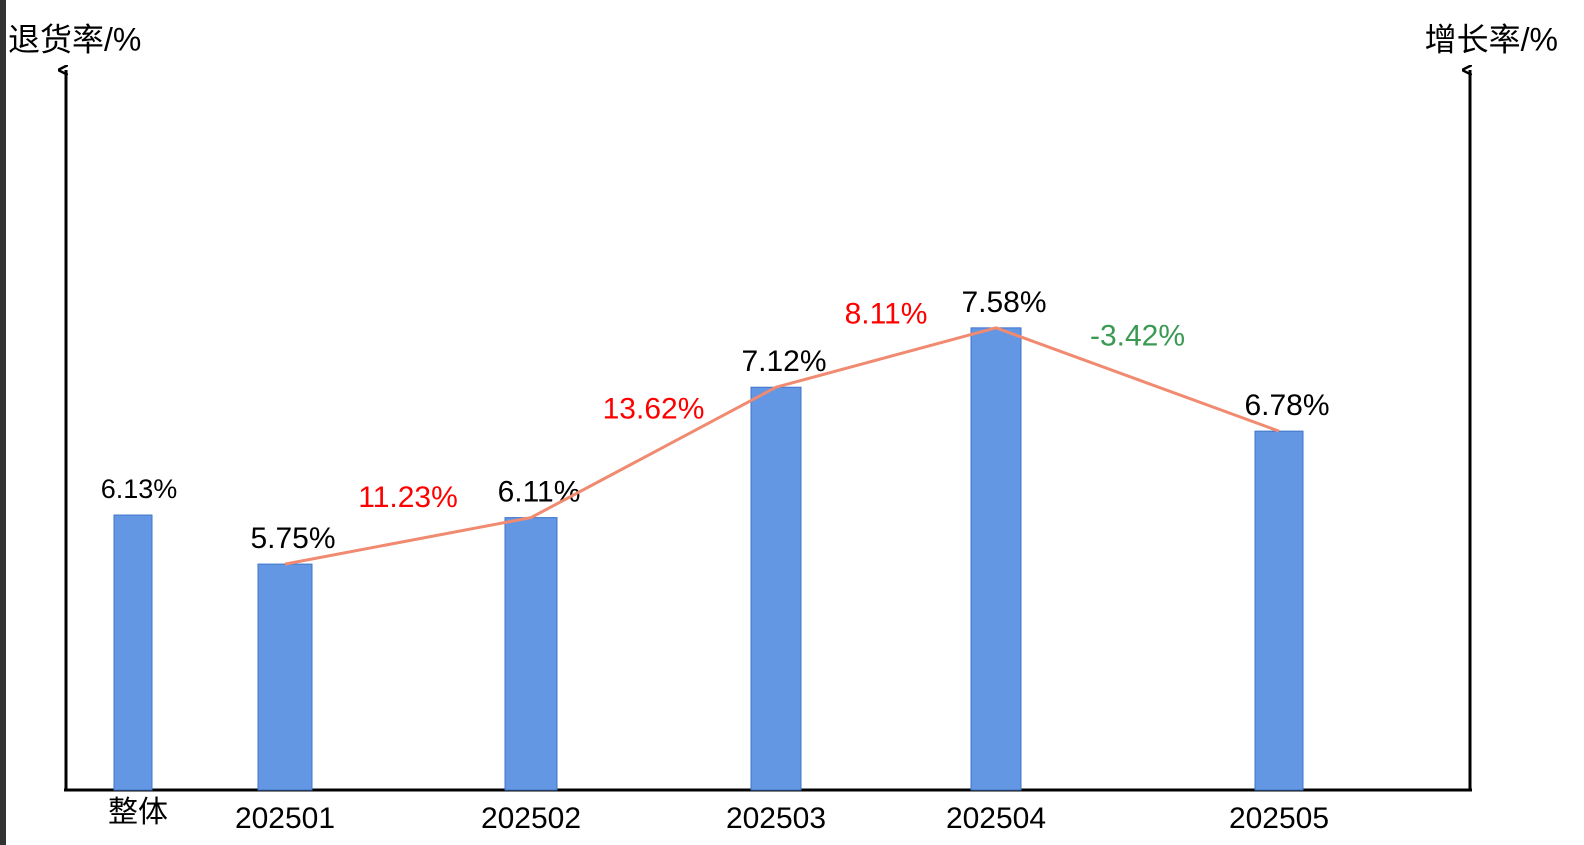  Describe the element at coordinates (74, 39) in the screenshot. I see `y-axis-label: 退货率/%` at that location.